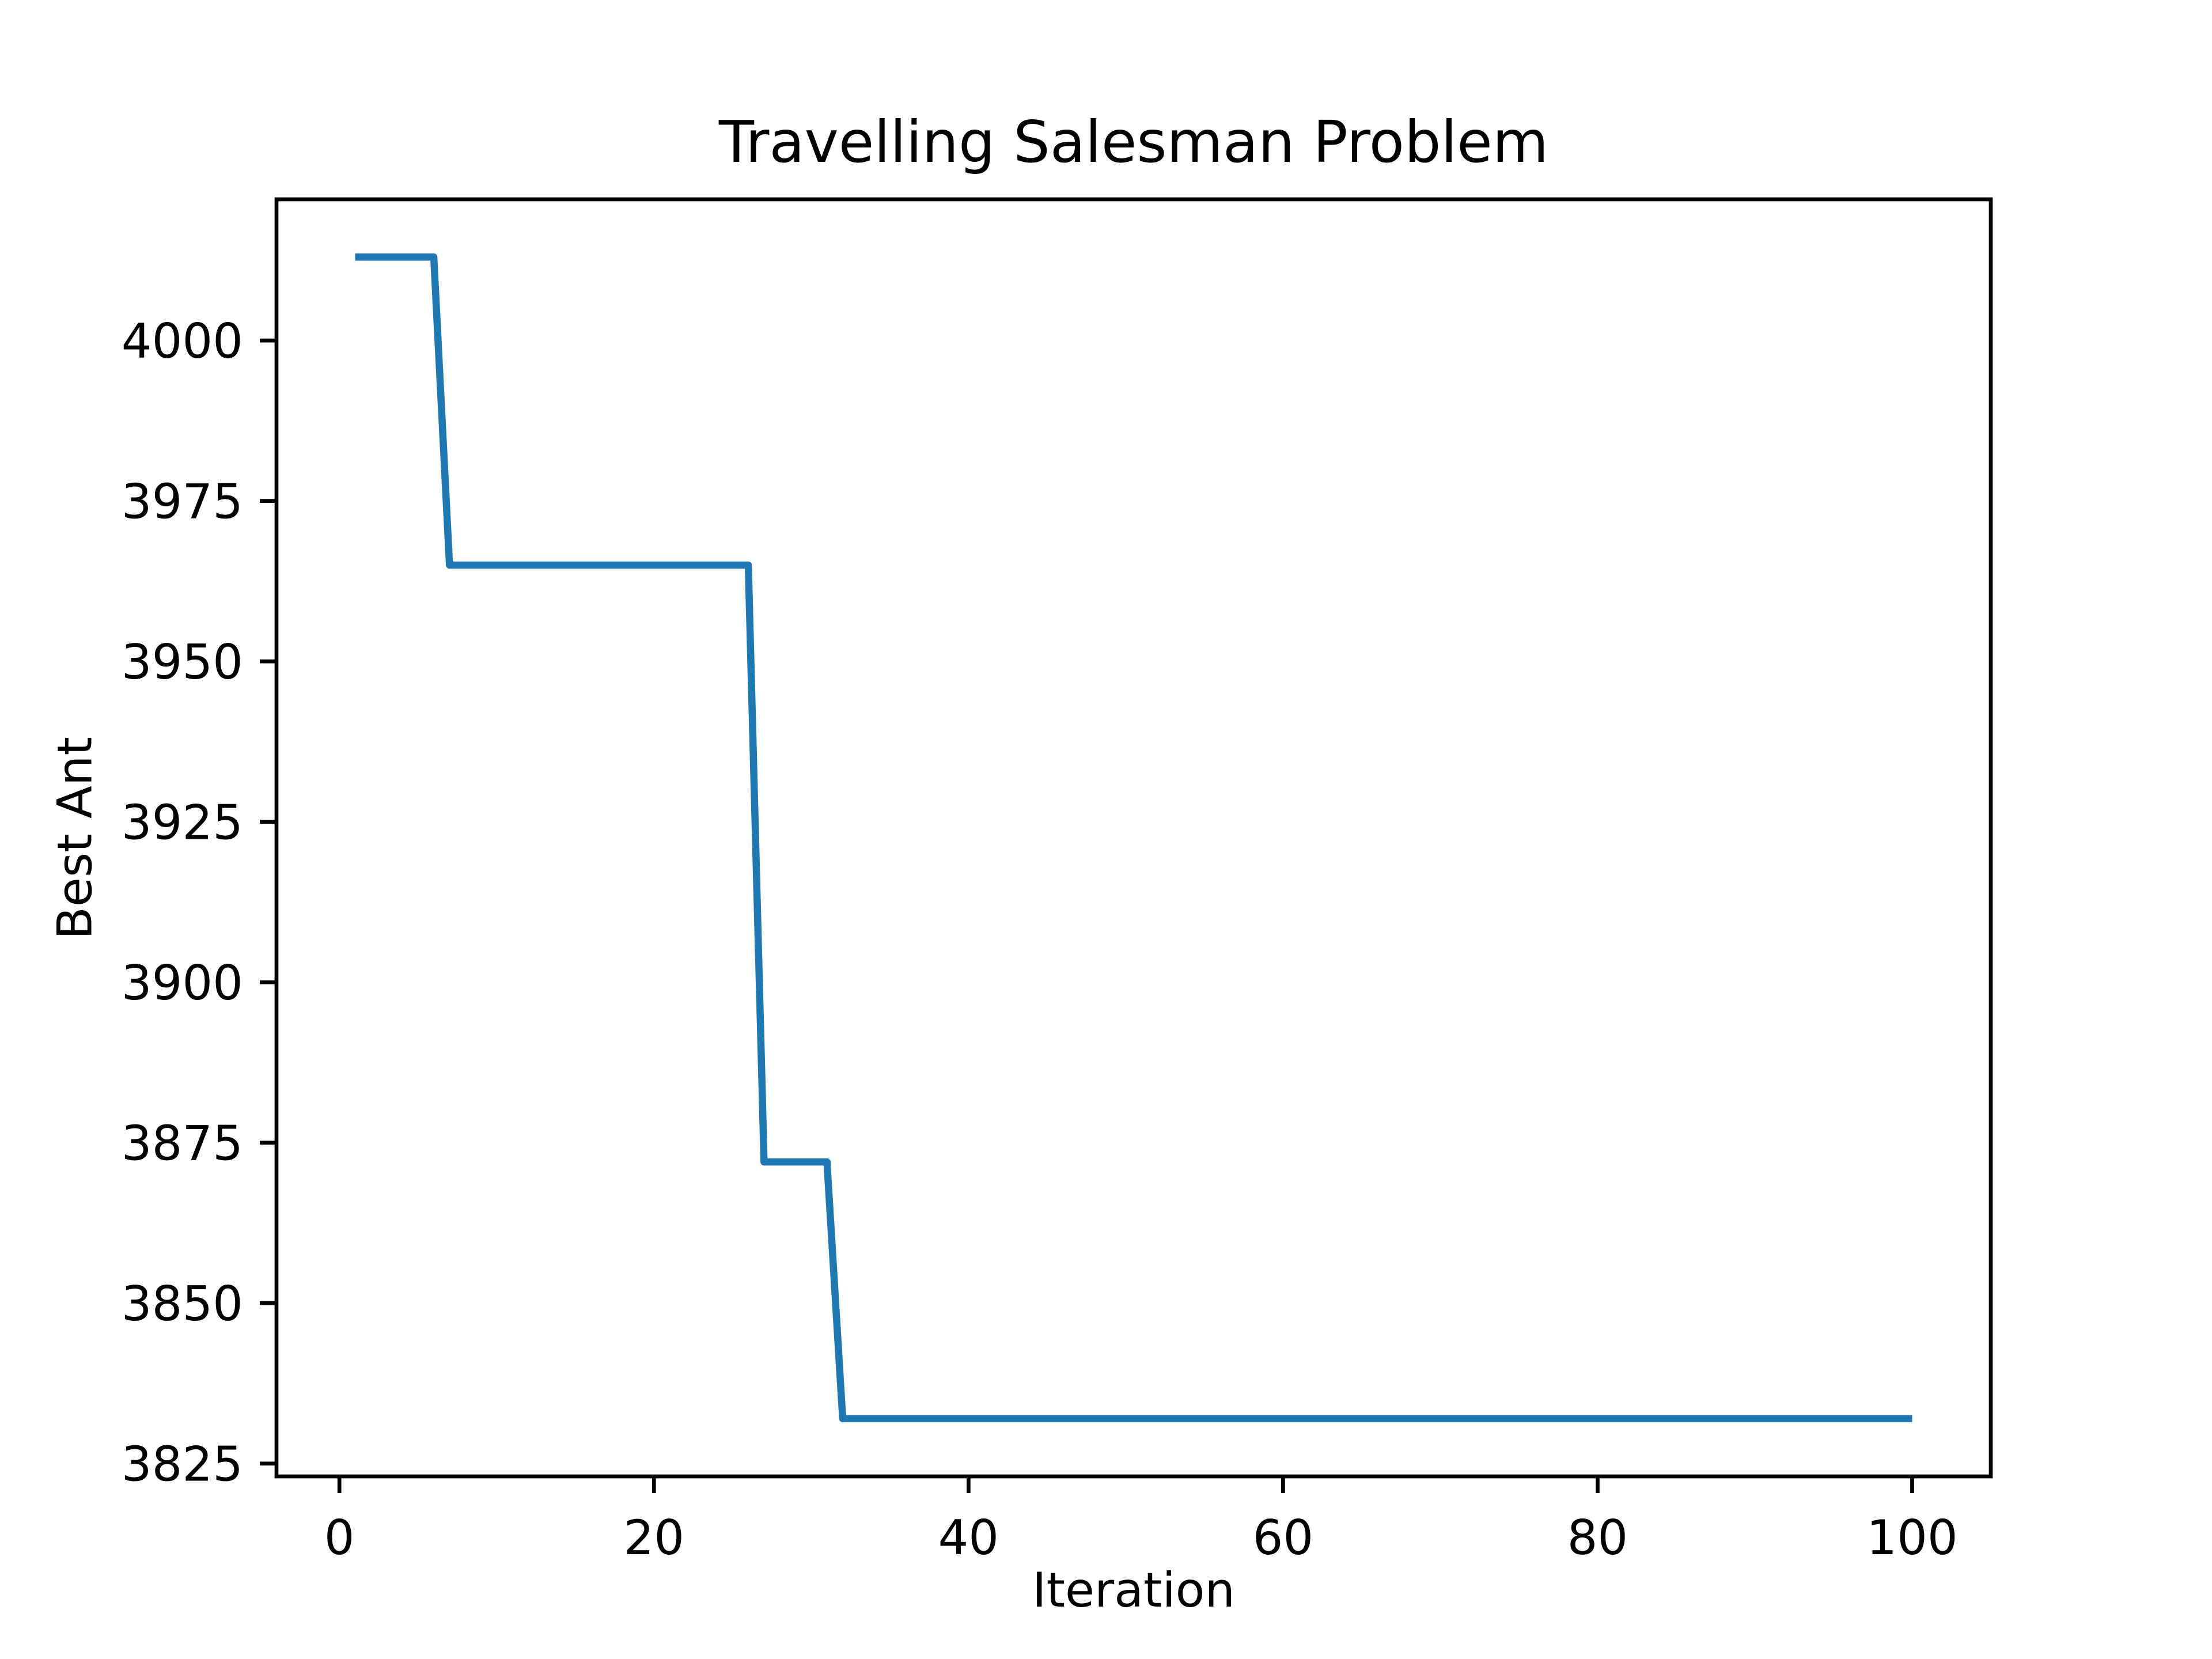  Describe the element at coordinates (968, 1538) in the screenshot. I see `x-tick-label: 40` at that location.